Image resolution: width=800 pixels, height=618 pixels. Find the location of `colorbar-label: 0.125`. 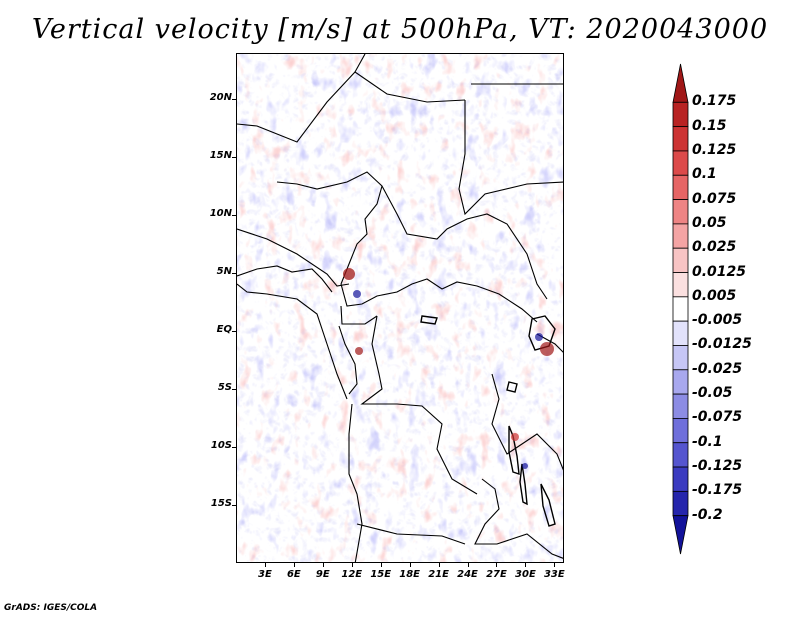

colorbar-label: 0.125 is located at coordinates (714, 149).